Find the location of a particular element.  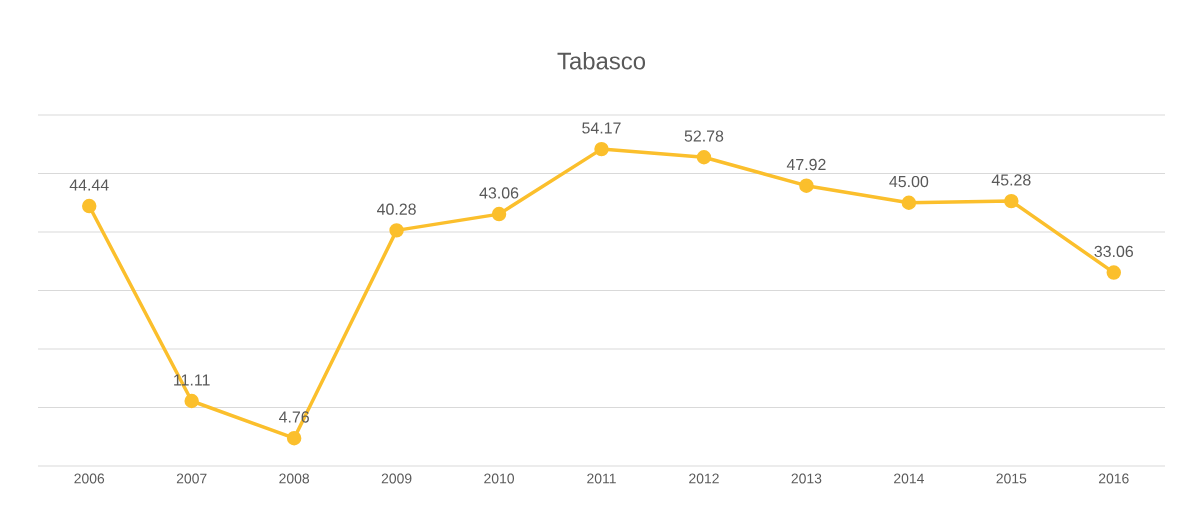

x-tick-label: 2014 is located at coordinates (909, 478).